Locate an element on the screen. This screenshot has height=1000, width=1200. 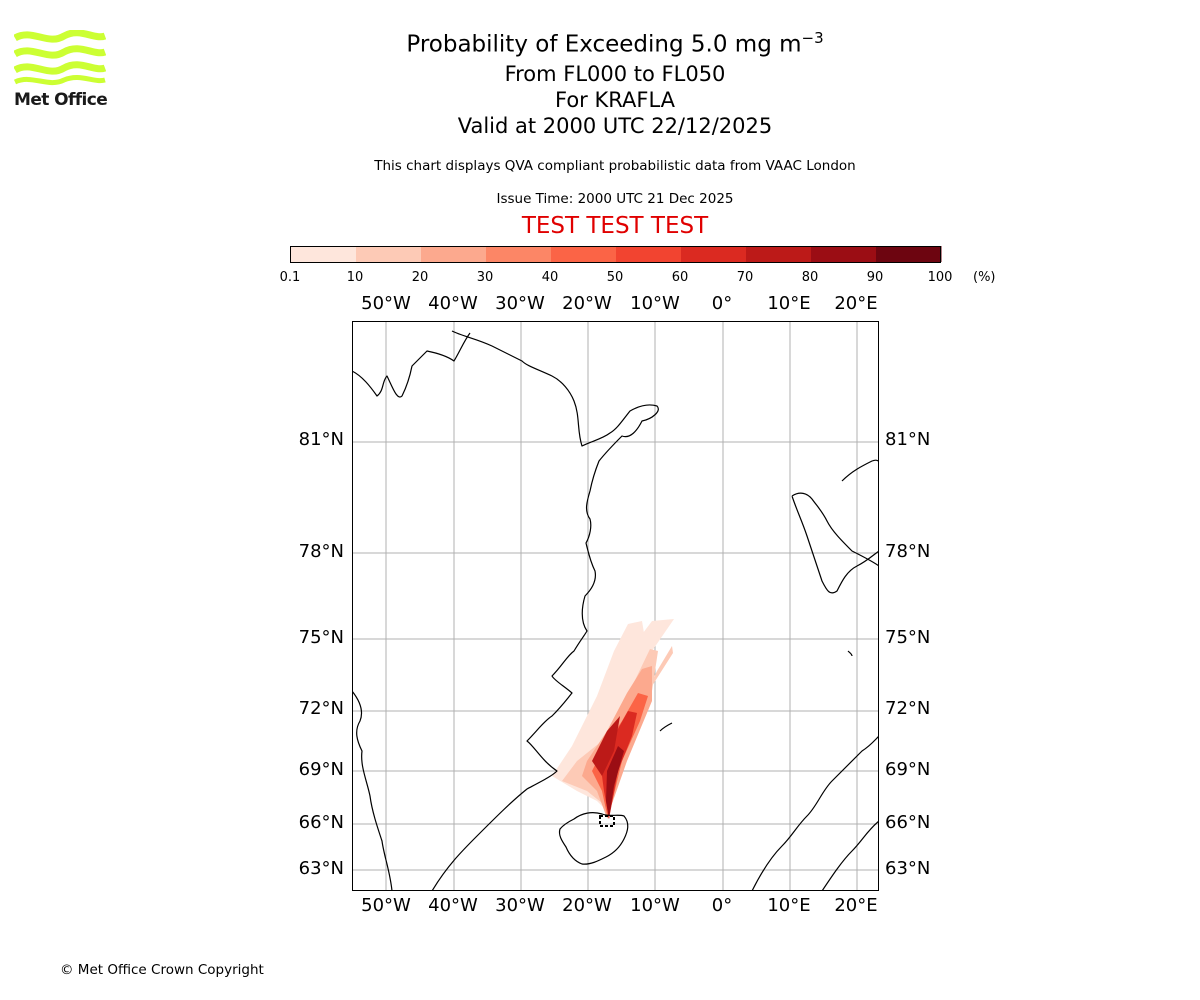
colorbar is located at coordinates (616, 254).